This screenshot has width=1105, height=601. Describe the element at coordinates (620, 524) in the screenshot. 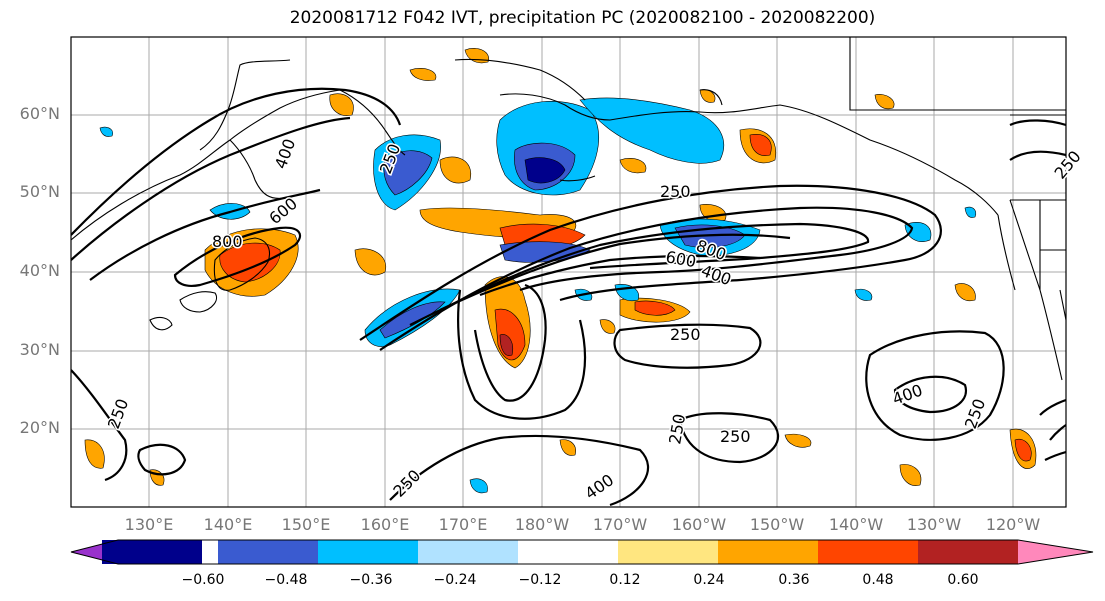

I see `lon-label-170w: 170°W` at that location.